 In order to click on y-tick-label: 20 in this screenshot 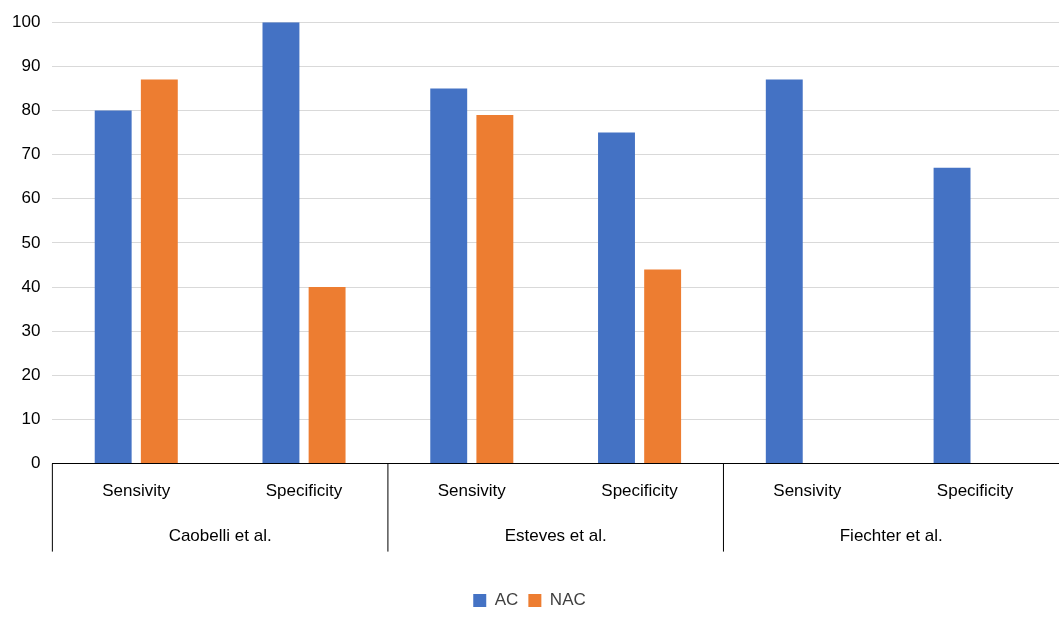, I will do `click(31, 375)`.